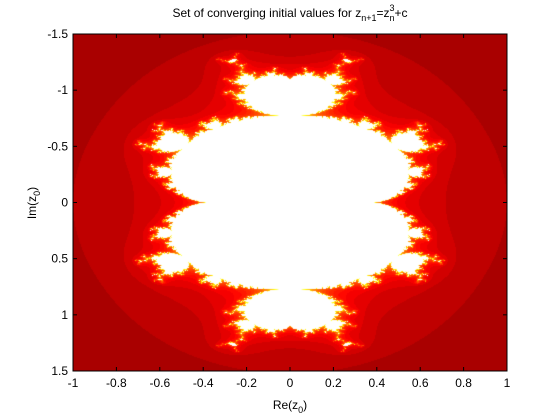 The height and width of the screenshot is (420, 560). I want to click on x-tick-label: -1, so click(73, 383).